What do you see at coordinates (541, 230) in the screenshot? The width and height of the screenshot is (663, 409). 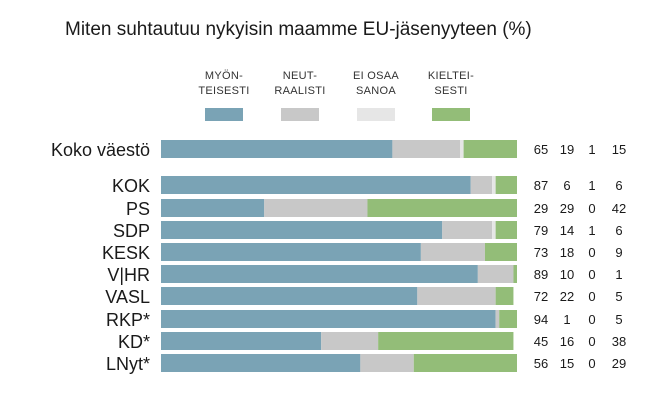 I see `value-label: 79` at bounding box center [541, 230].